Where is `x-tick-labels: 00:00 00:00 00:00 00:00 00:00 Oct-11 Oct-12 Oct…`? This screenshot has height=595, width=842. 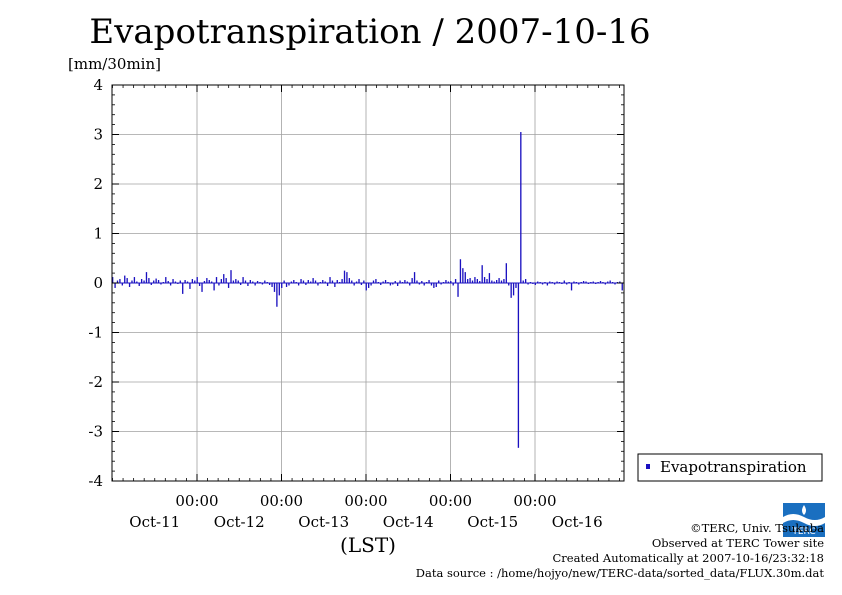 x-tick-labels: 00:00 00:00 00:00 00:00 00:00 Oct-11 Oct-12 Oct… is located at coordinates (365, 511).